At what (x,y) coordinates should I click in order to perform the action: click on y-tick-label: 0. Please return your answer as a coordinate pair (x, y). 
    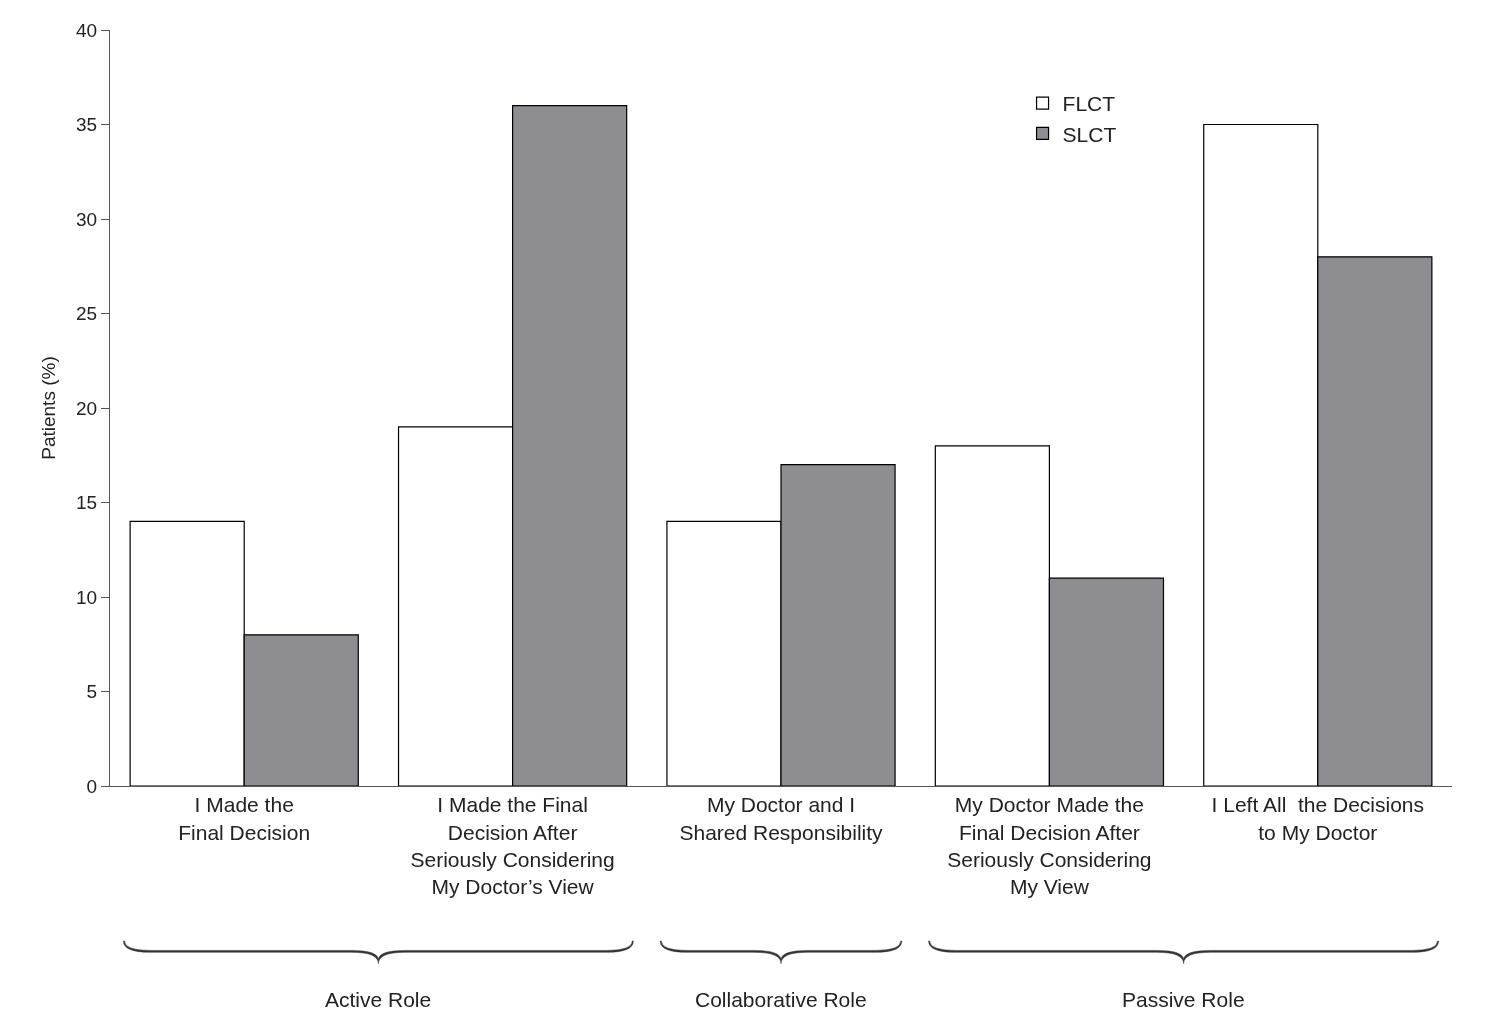
    Looking at the image, I should click on (92, 786).